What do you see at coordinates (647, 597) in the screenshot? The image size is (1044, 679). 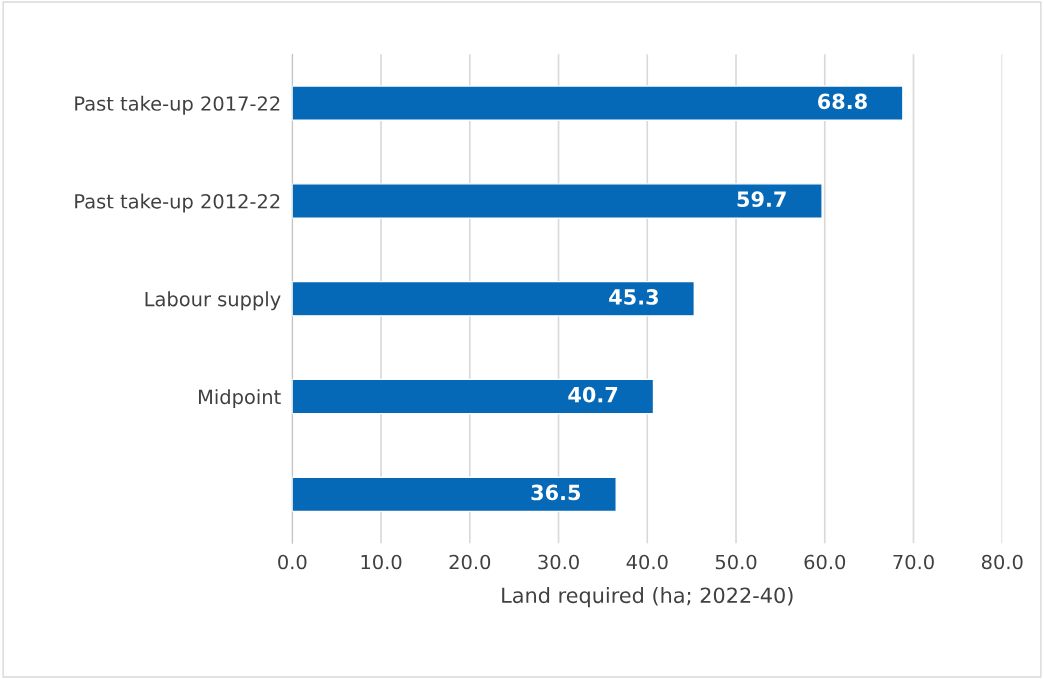 I see `x-axis-title: Land required (ha; 2022-40)` at bounding box center [647, 597].